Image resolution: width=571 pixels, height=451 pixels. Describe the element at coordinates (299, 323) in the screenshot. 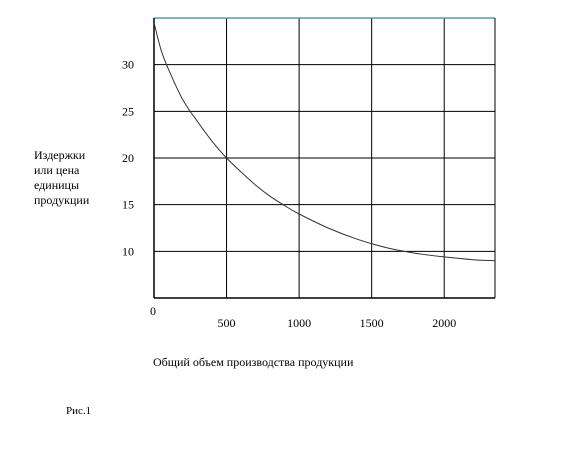

I see `x-tick-label-1000: 1000` at that location.